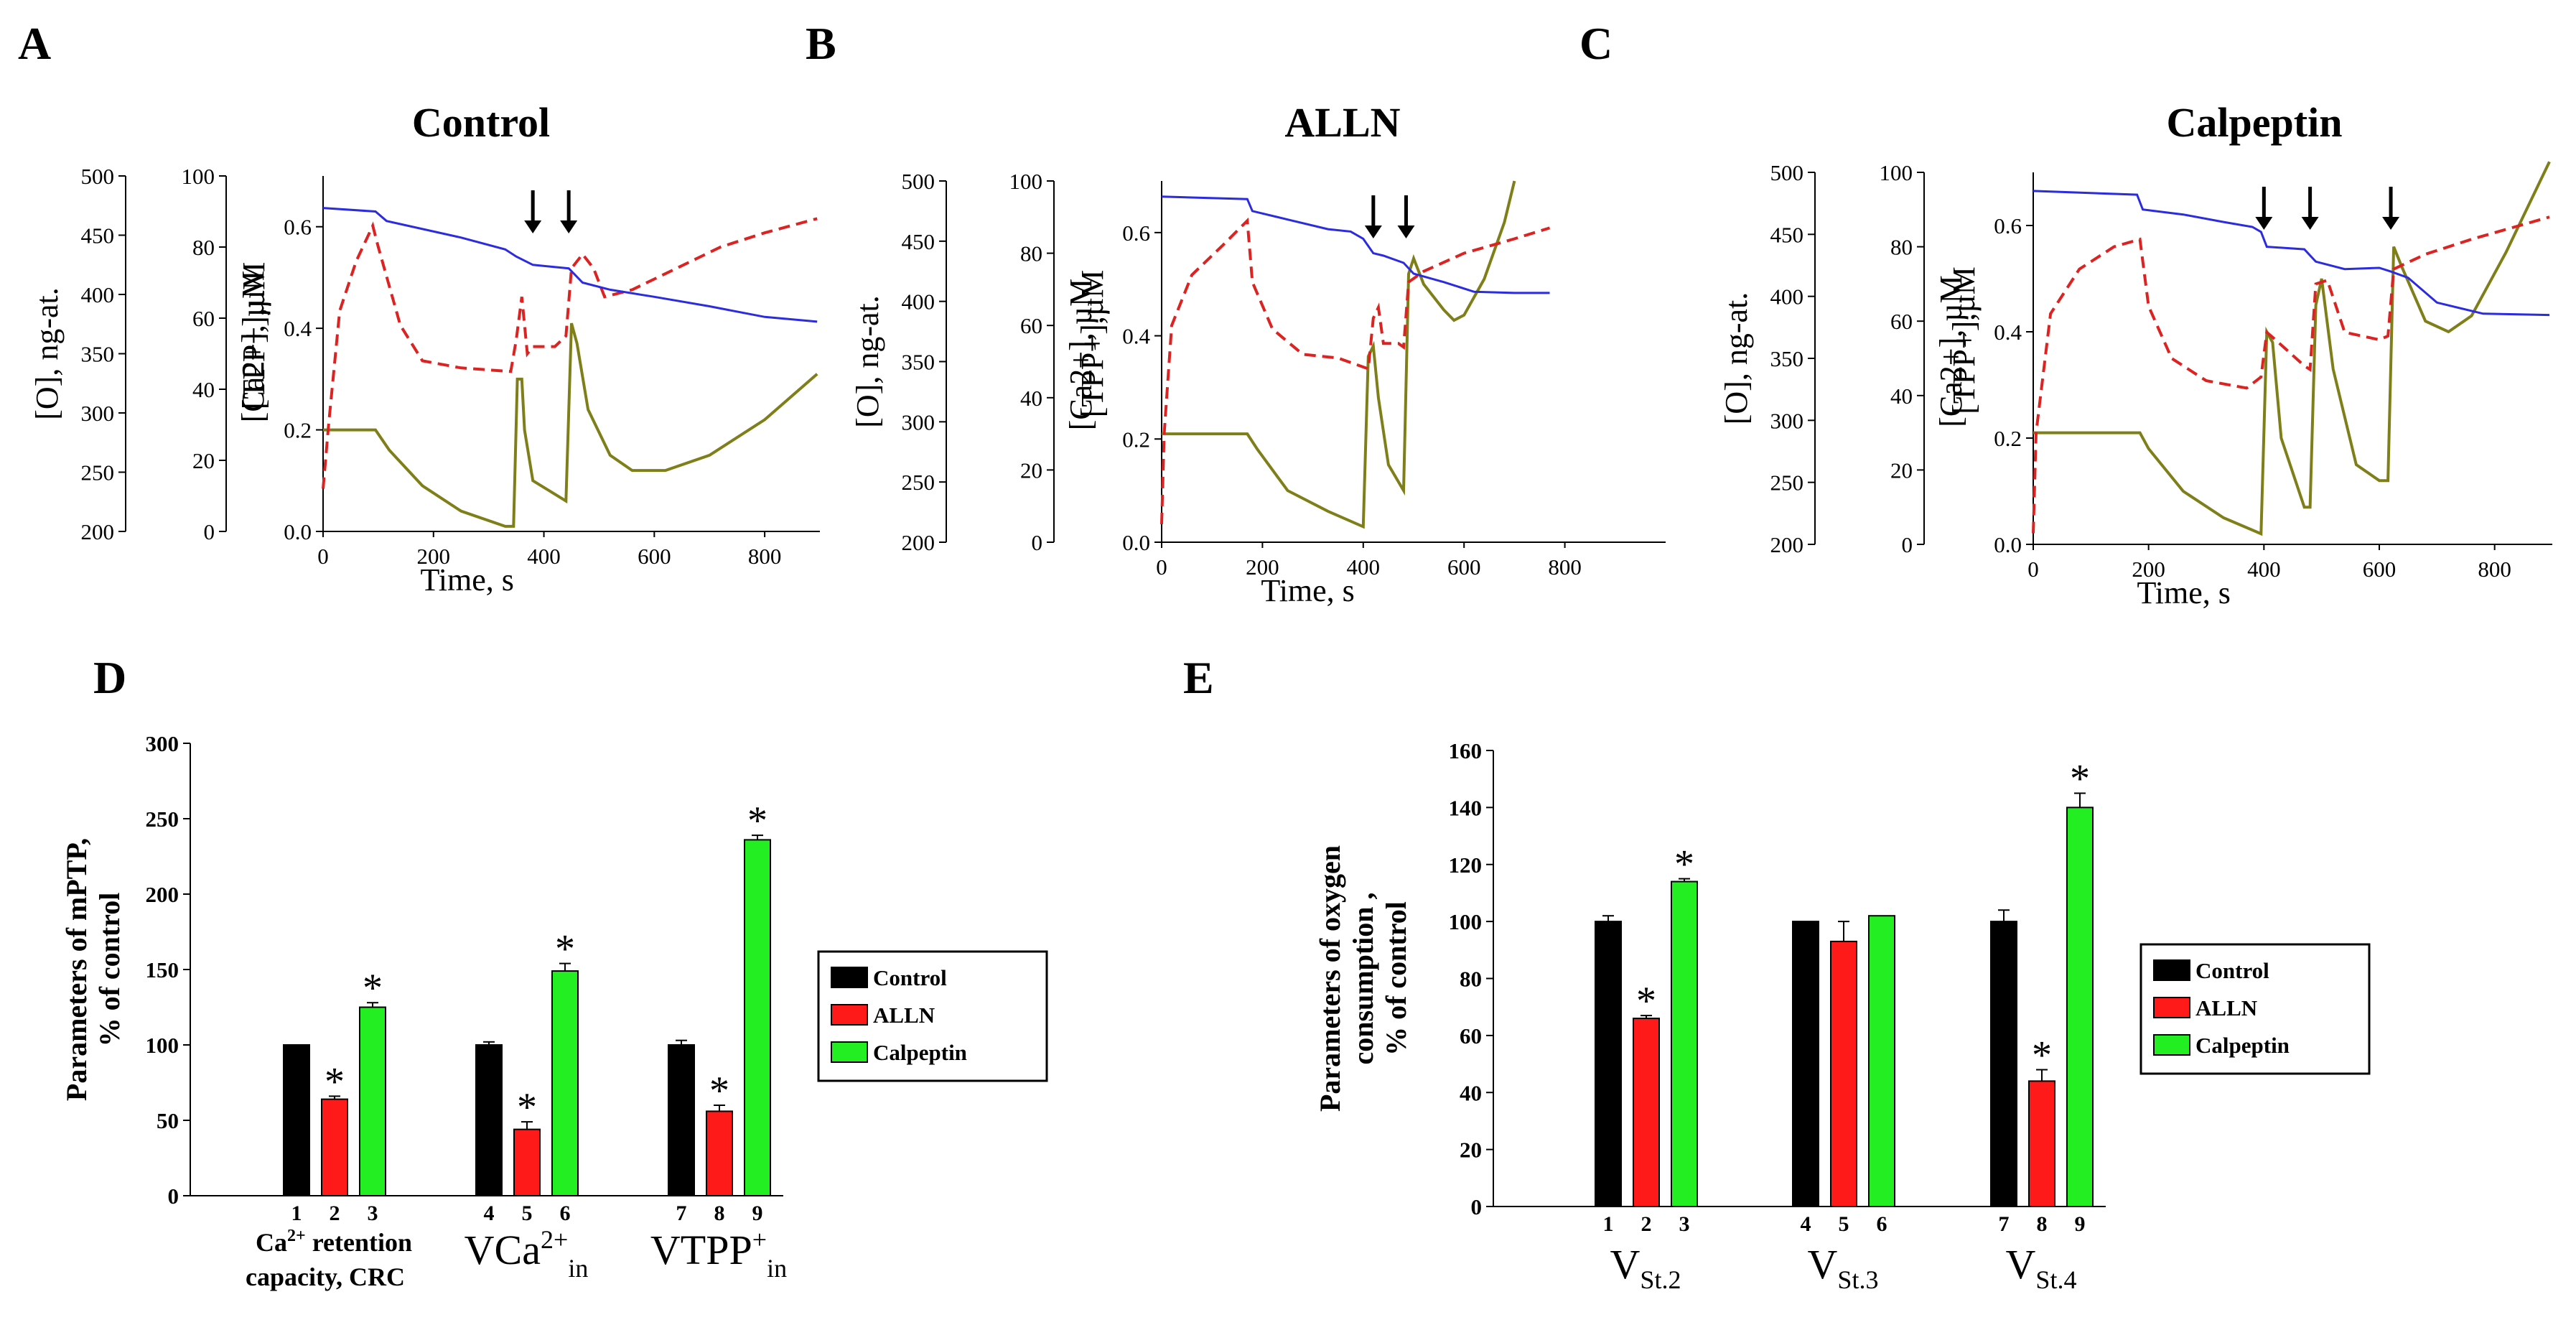  I want to click on group-label: VCa2+in, so click(527, 1254).